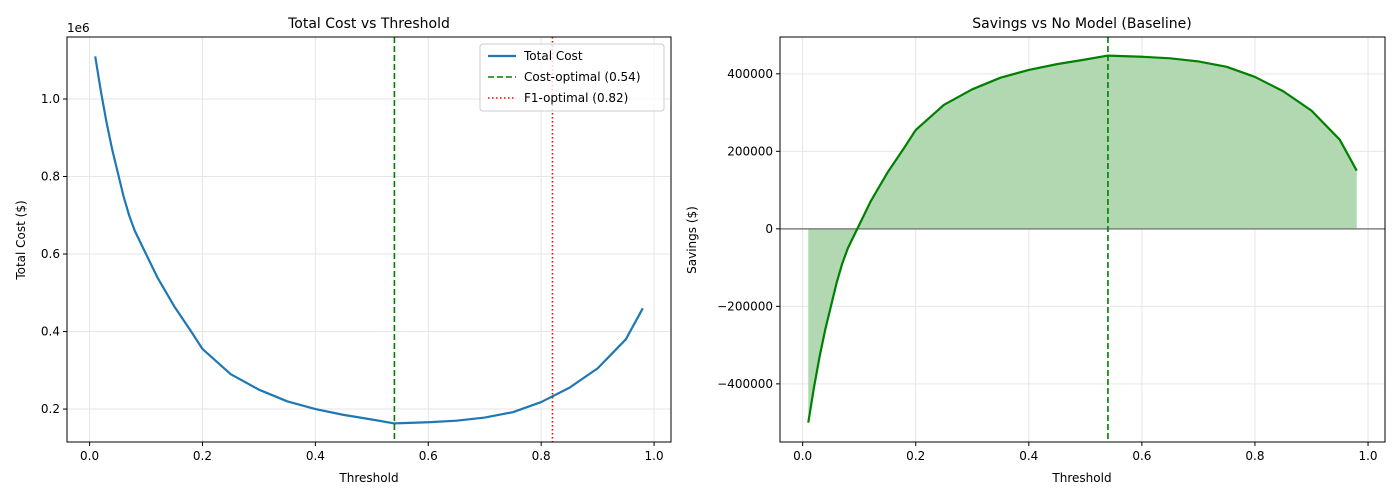 Image resolution: width=1400 pixels, height=500 pixels. I want to click on legend-label-f1-optimal: F1-optimal (0.82), so click(576, 98).